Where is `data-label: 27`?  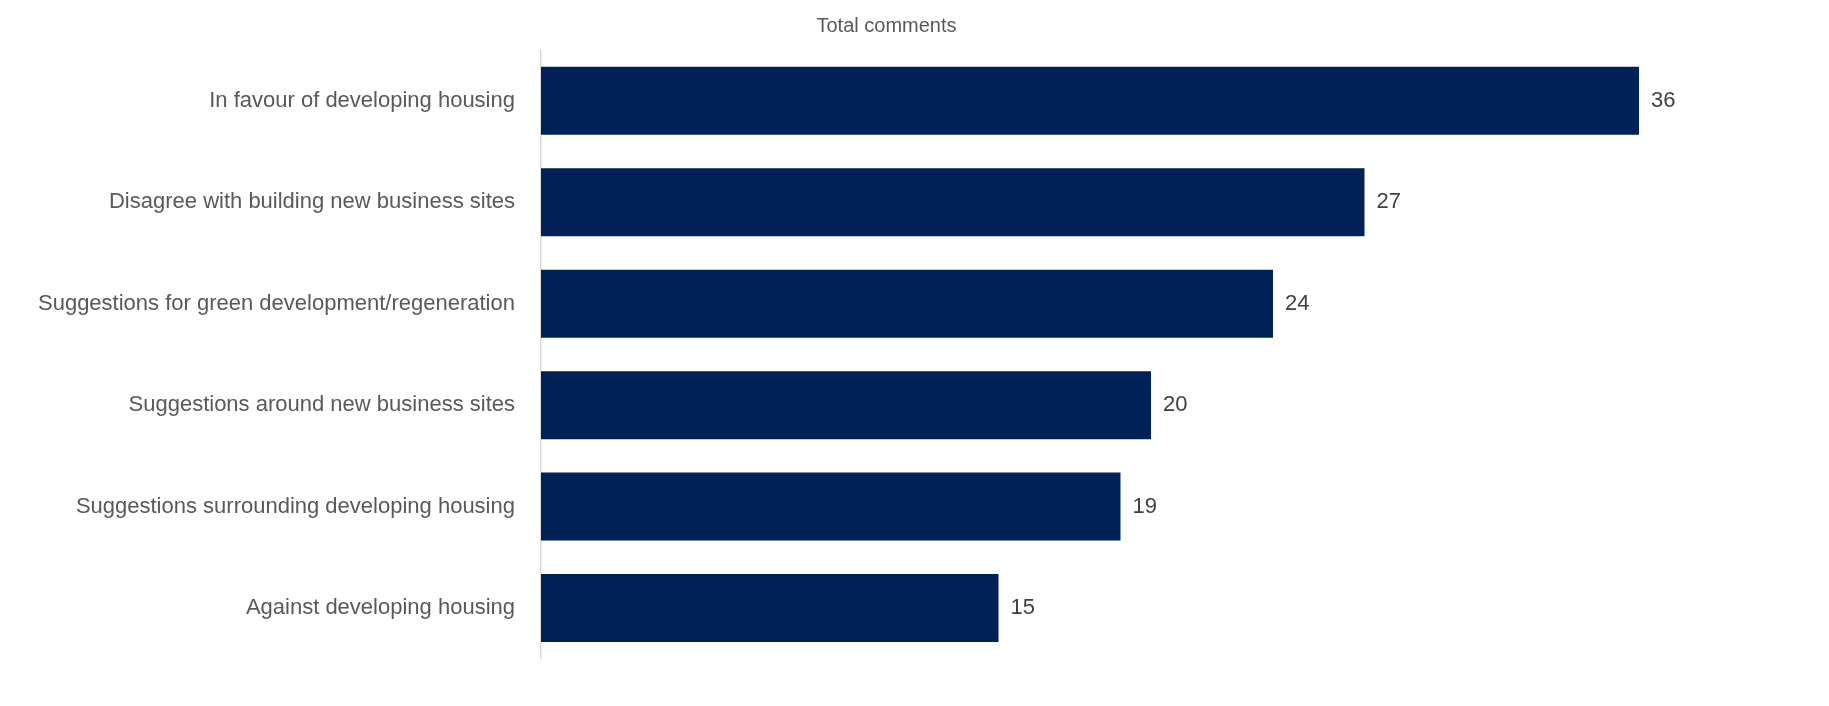
data-label: 27 is located at coordinates (1388, 201).